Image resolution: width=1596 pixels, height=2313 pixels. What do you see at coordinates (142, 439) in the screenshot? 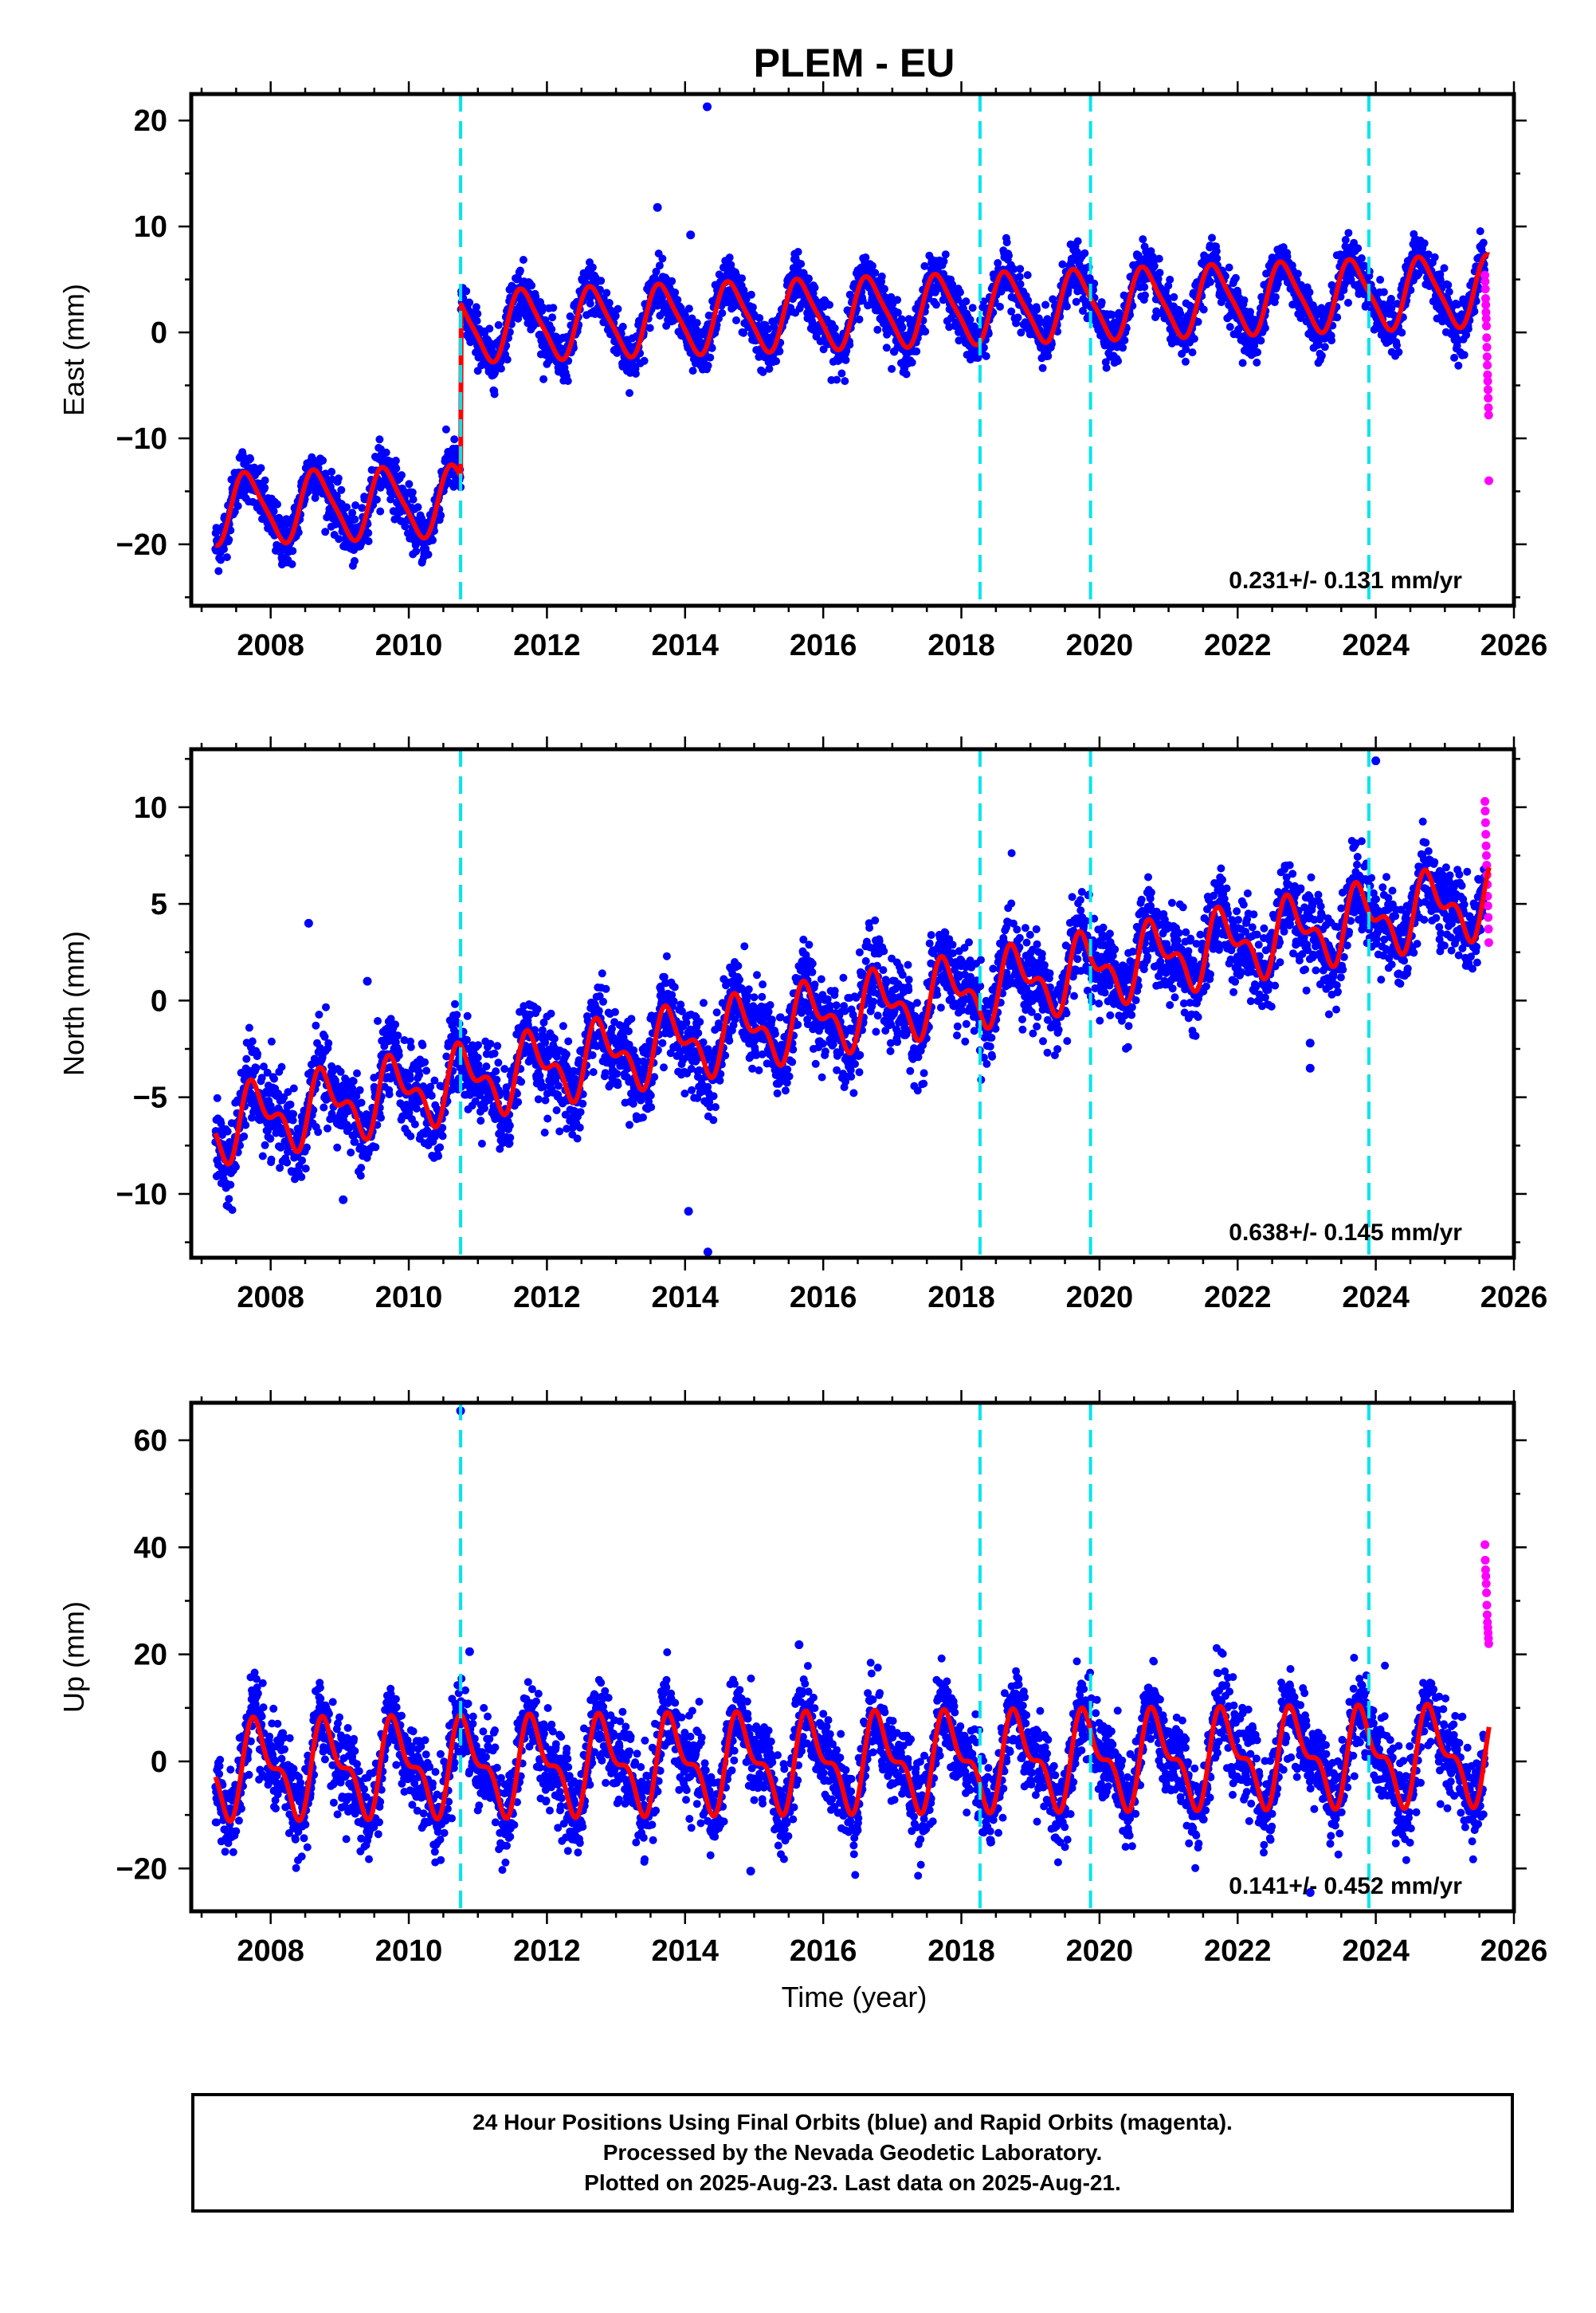
I see `y-tick-label: −10` at bounding box center [142, 439].